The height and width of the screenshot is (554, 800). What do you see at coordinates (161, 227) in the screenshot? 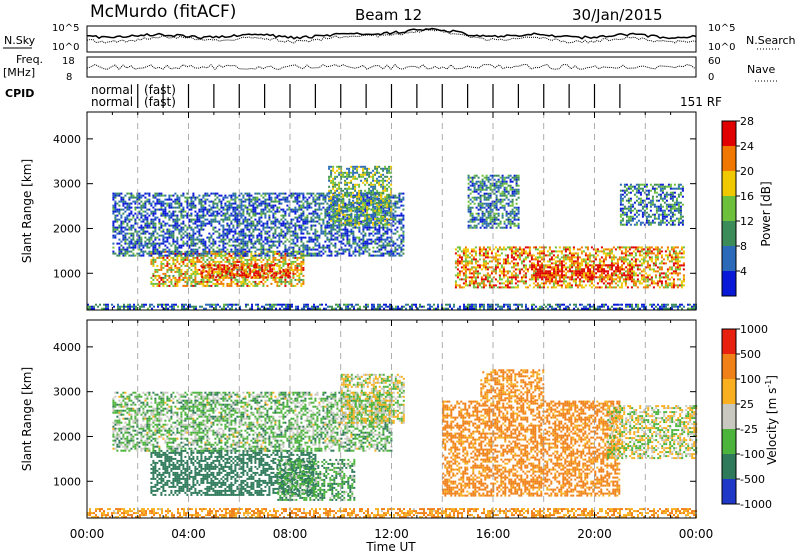
I see `cell-power-cells-2001` at bounding box center [161, 227].